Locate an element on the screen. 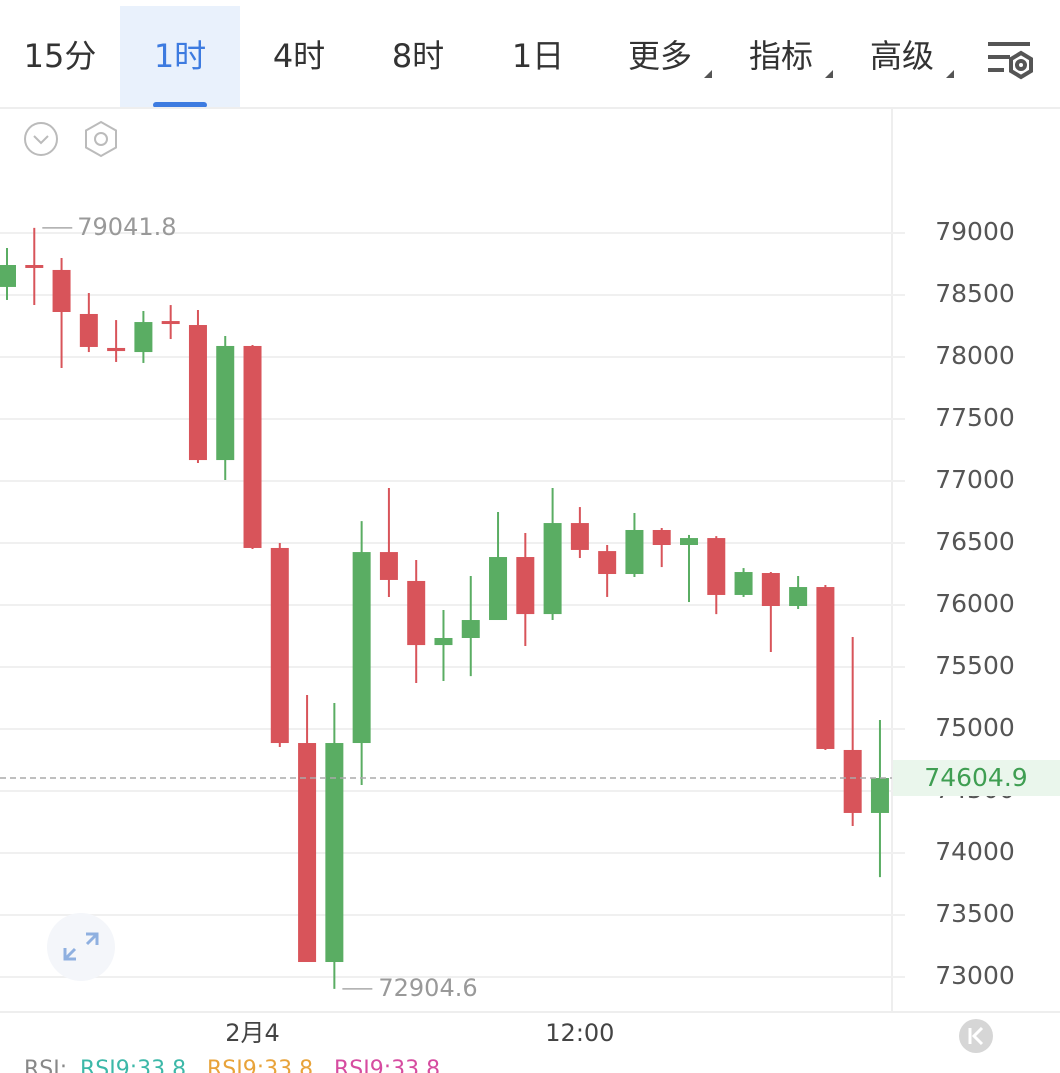 Image resolution: width=1060 pixels, height=1073 pixels. tab: 1时 is located at coordinates (180, 56).